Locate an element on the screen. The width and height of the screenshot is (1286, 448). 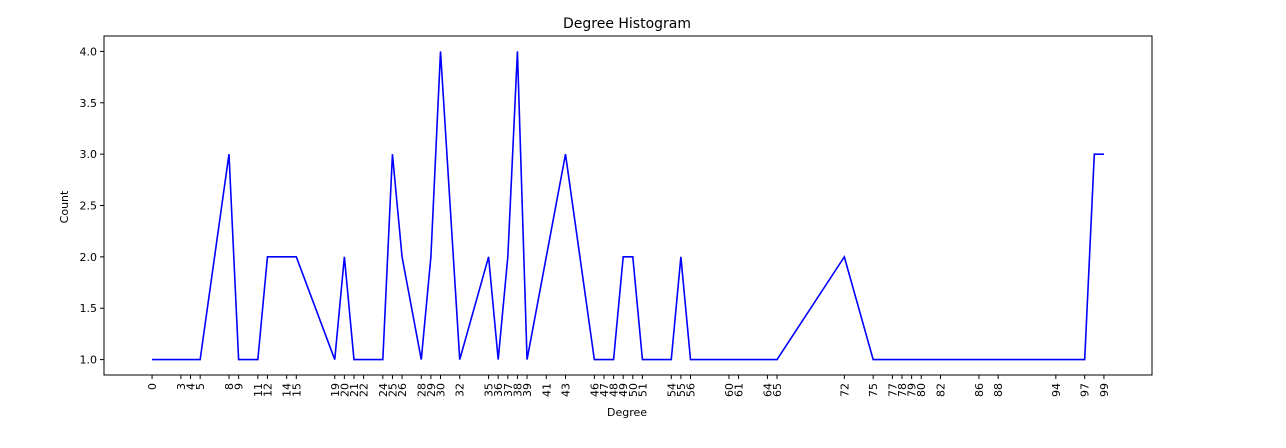
x-tick-label: 22 is located at coordinates (364, 390).